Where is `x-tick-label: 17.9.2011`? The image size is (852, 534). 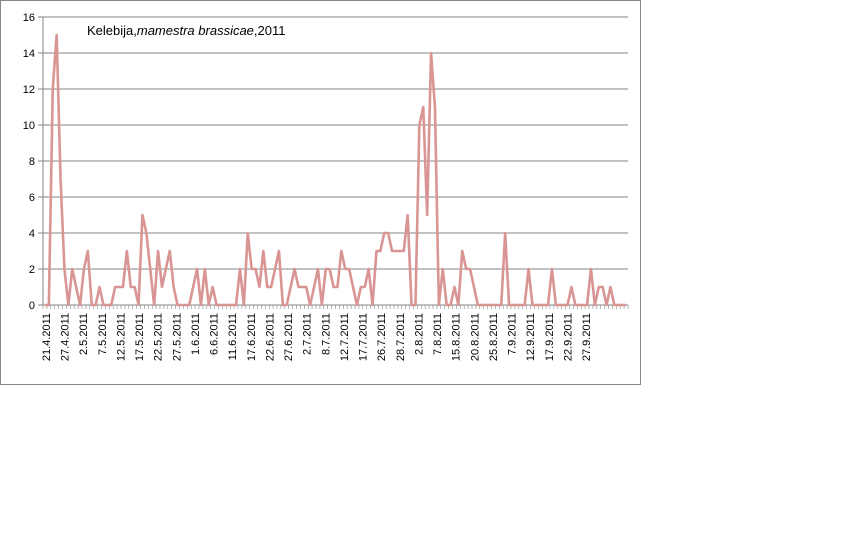
x-tick-label: 17.9.2011 is located at coordinates (550, 337).